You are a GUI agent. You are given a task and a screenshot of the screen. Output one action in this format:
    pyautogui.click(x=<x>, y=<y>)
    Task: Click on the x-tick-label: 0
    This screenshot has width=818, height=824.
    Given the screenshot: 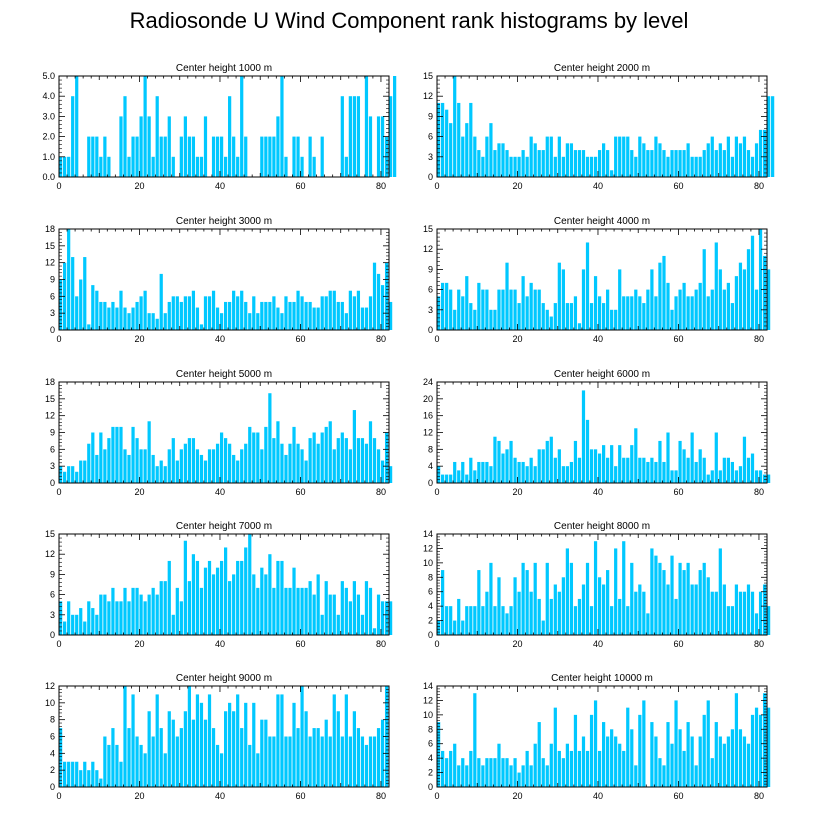 What is the action you would take?
    pyautogui.click(x=436, y=492)
    